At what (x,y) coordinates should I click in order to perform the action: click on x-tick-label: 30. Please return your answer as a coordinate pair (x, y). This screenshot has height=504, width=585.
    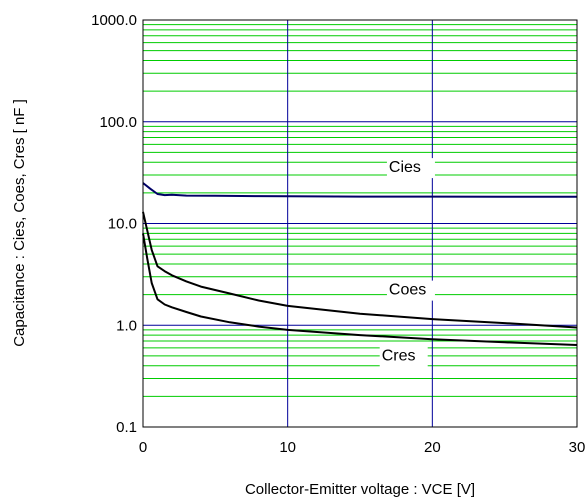
    Looking at the image, I should click on (577, 447).